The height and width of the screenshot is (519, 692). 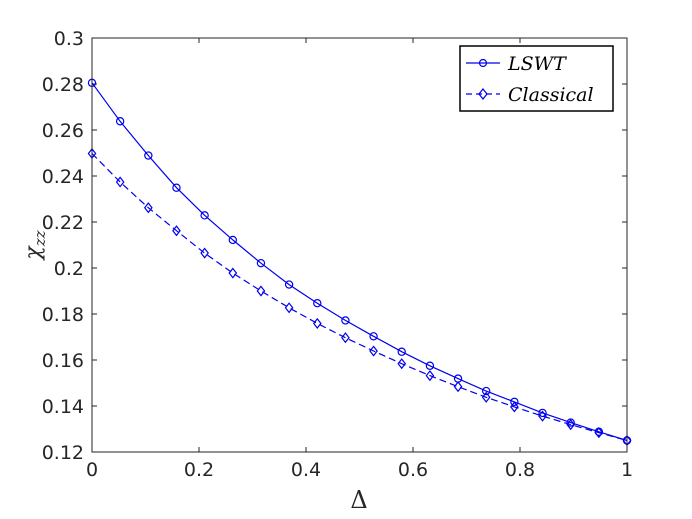 What do you see at coordinates (306, 470) in the screenshot?
I see `x-tick-label: 0.4` at bounding box center [306, 470].